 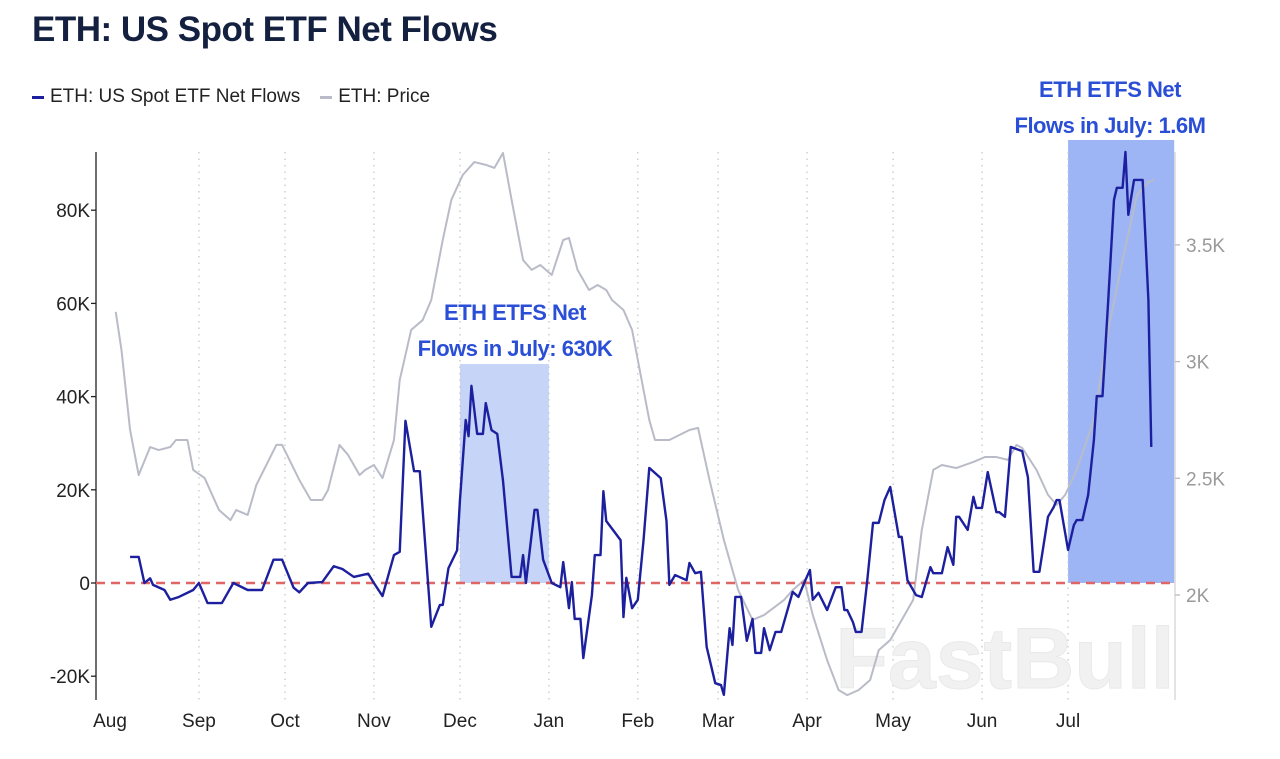 I want to click on annotation-july-line2: Flows in July: 1.6M, so click(x=1110, y=125).